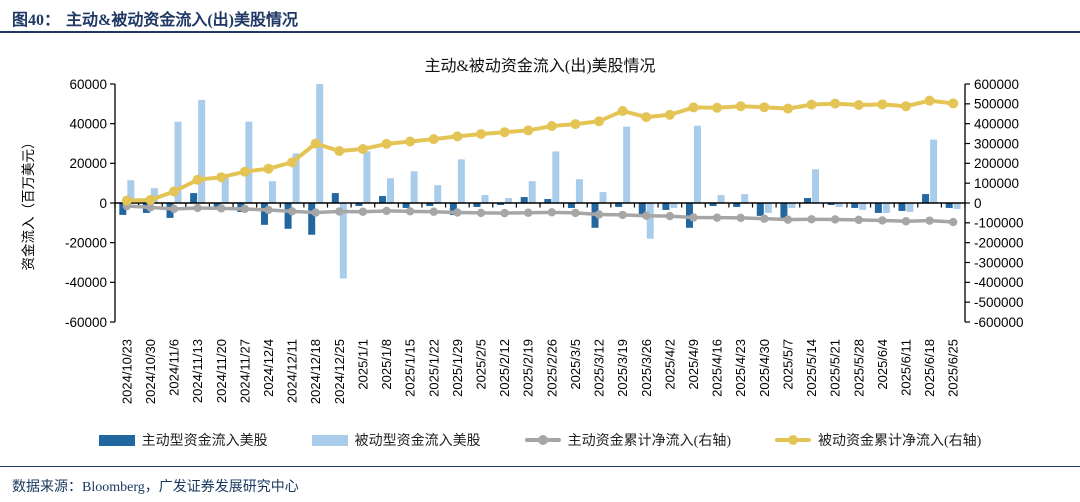 The width and height of the screenshot is (1080, 502). Describe the element at coordinates (174, 367) in the screenshot. I see `svg-text: 2024/11/6` at that location.